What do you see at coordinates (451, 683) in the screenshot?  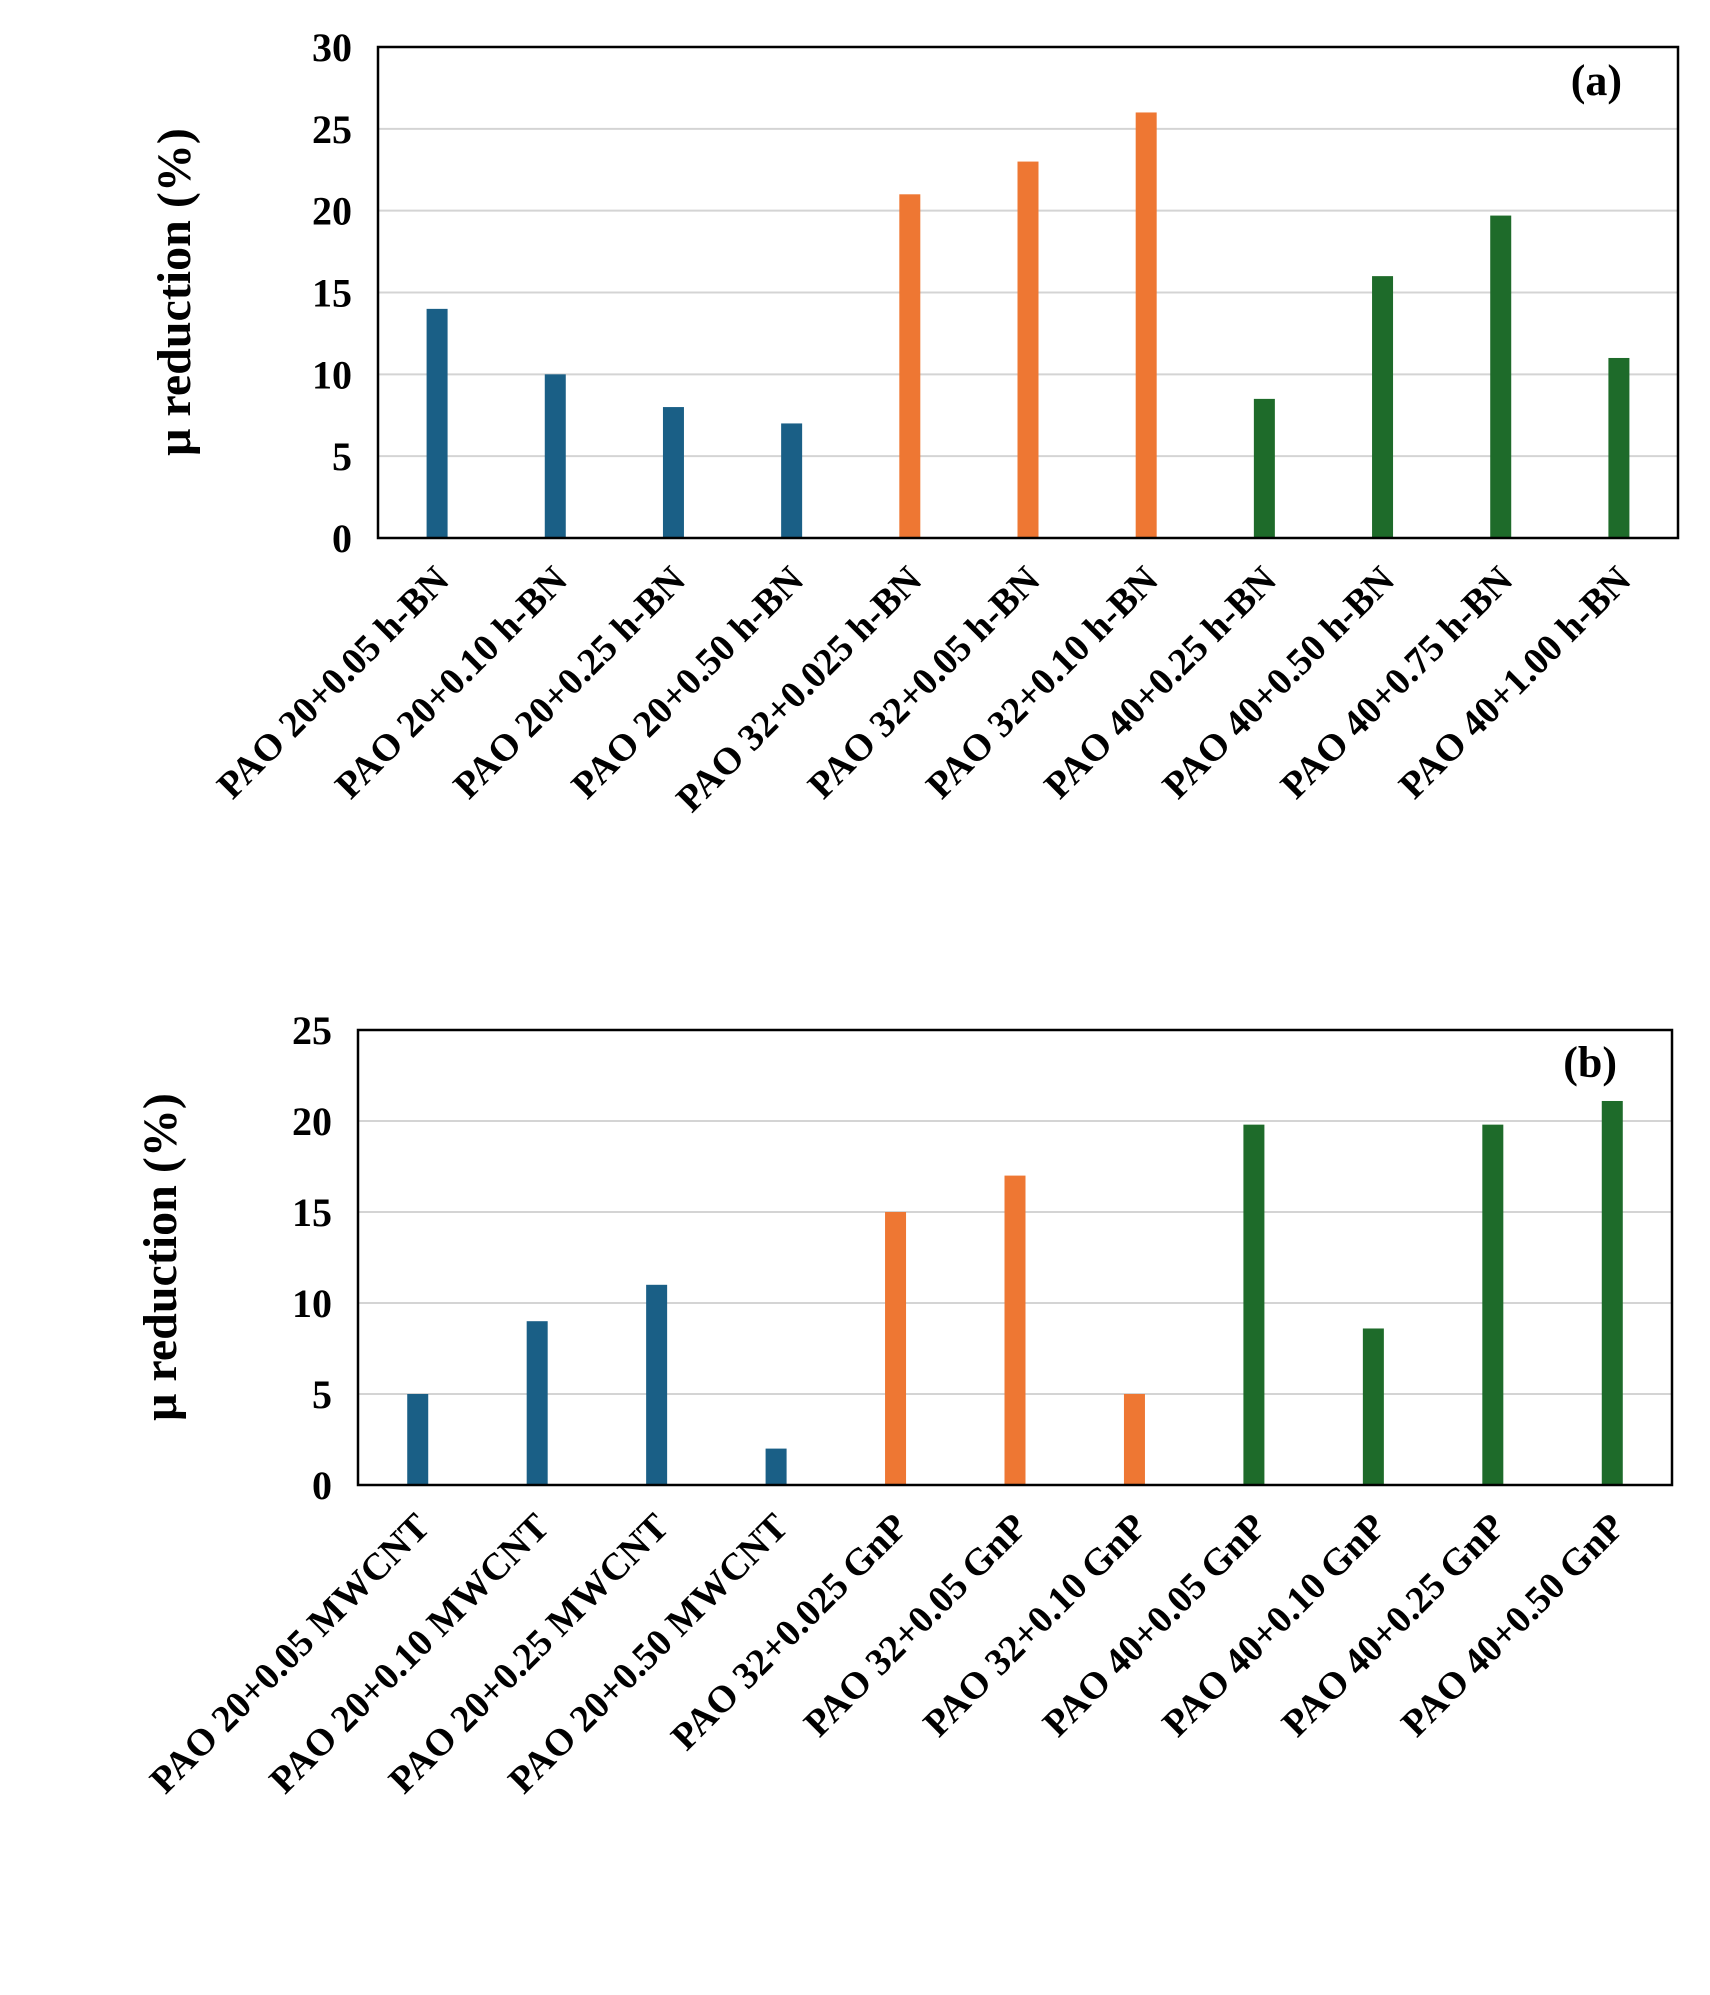 I see `x-category-label: PAO 20+0.10 h-BN` at bounding box center [451, 683].